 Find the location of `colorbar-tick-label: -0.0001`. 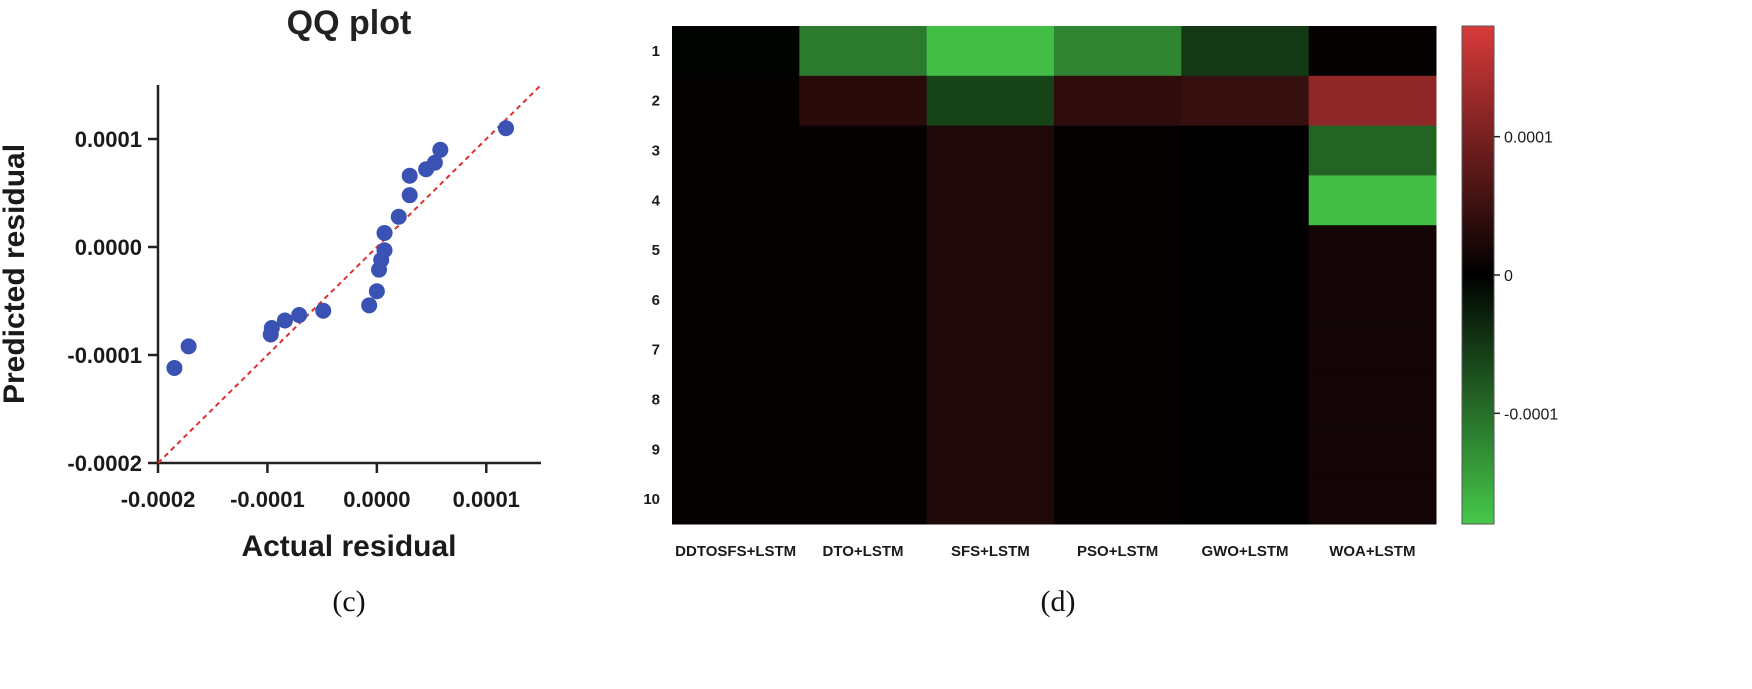

colorbar-tick-label: -0.0001 is located at coordinates (1531, 414).